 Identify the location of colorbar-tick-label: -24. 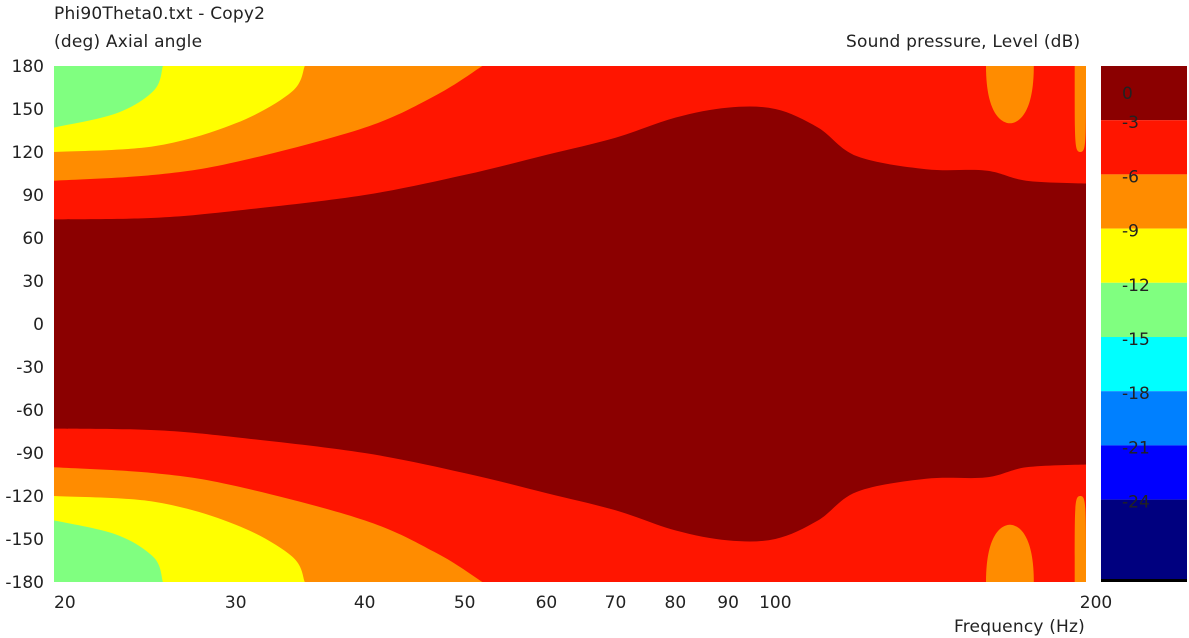
(1136, 503).